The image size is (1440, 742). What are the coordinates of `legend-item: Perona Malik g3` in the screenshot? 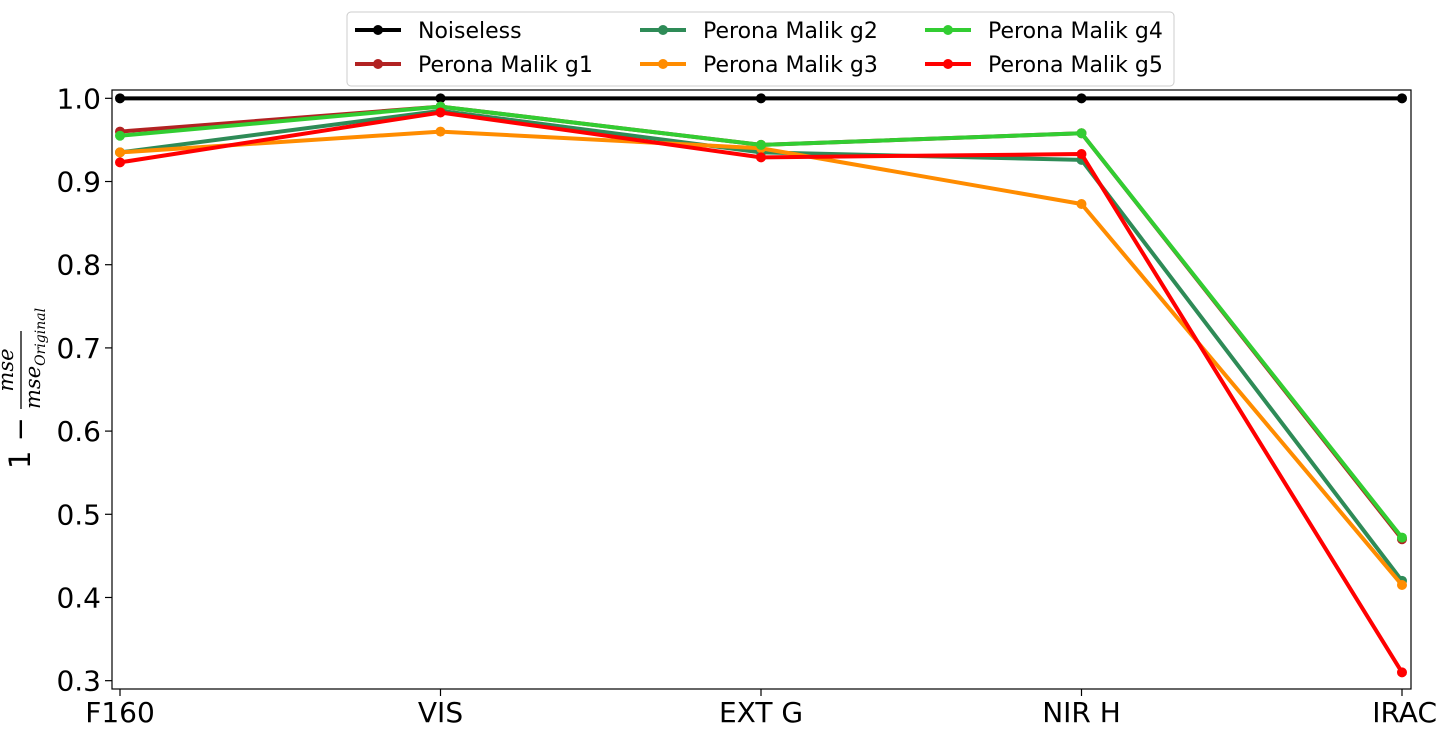 It's located at (759, 65).